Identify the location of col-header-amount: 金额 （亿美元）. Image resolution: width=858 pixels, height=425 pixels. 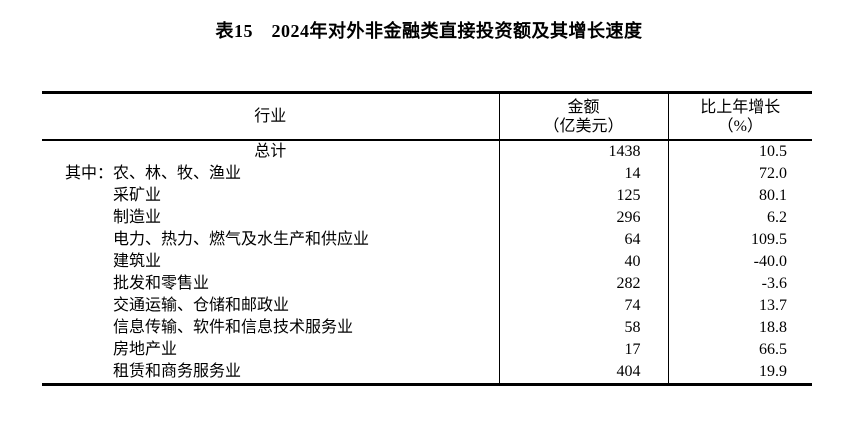
(583, 116).